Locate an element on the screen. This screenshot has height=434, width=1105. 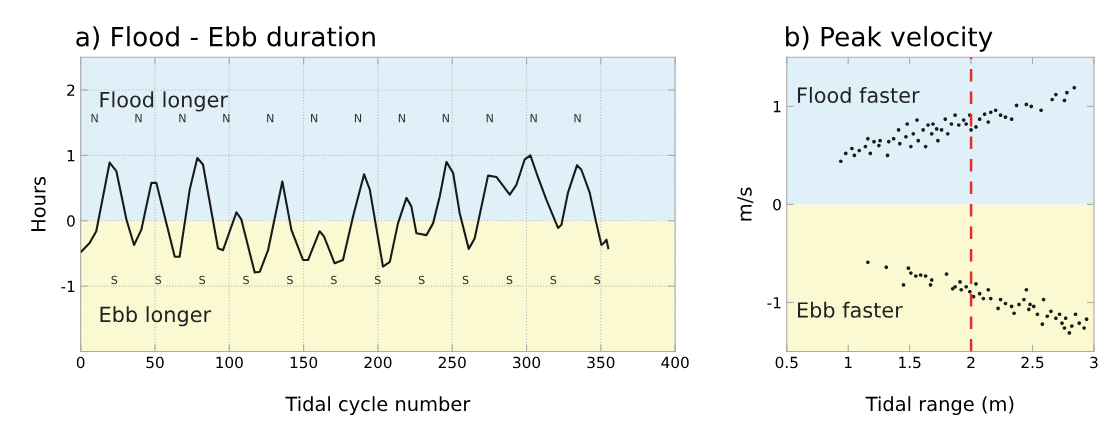
band-label: Ebb faster is located at coordinates (850, 309).